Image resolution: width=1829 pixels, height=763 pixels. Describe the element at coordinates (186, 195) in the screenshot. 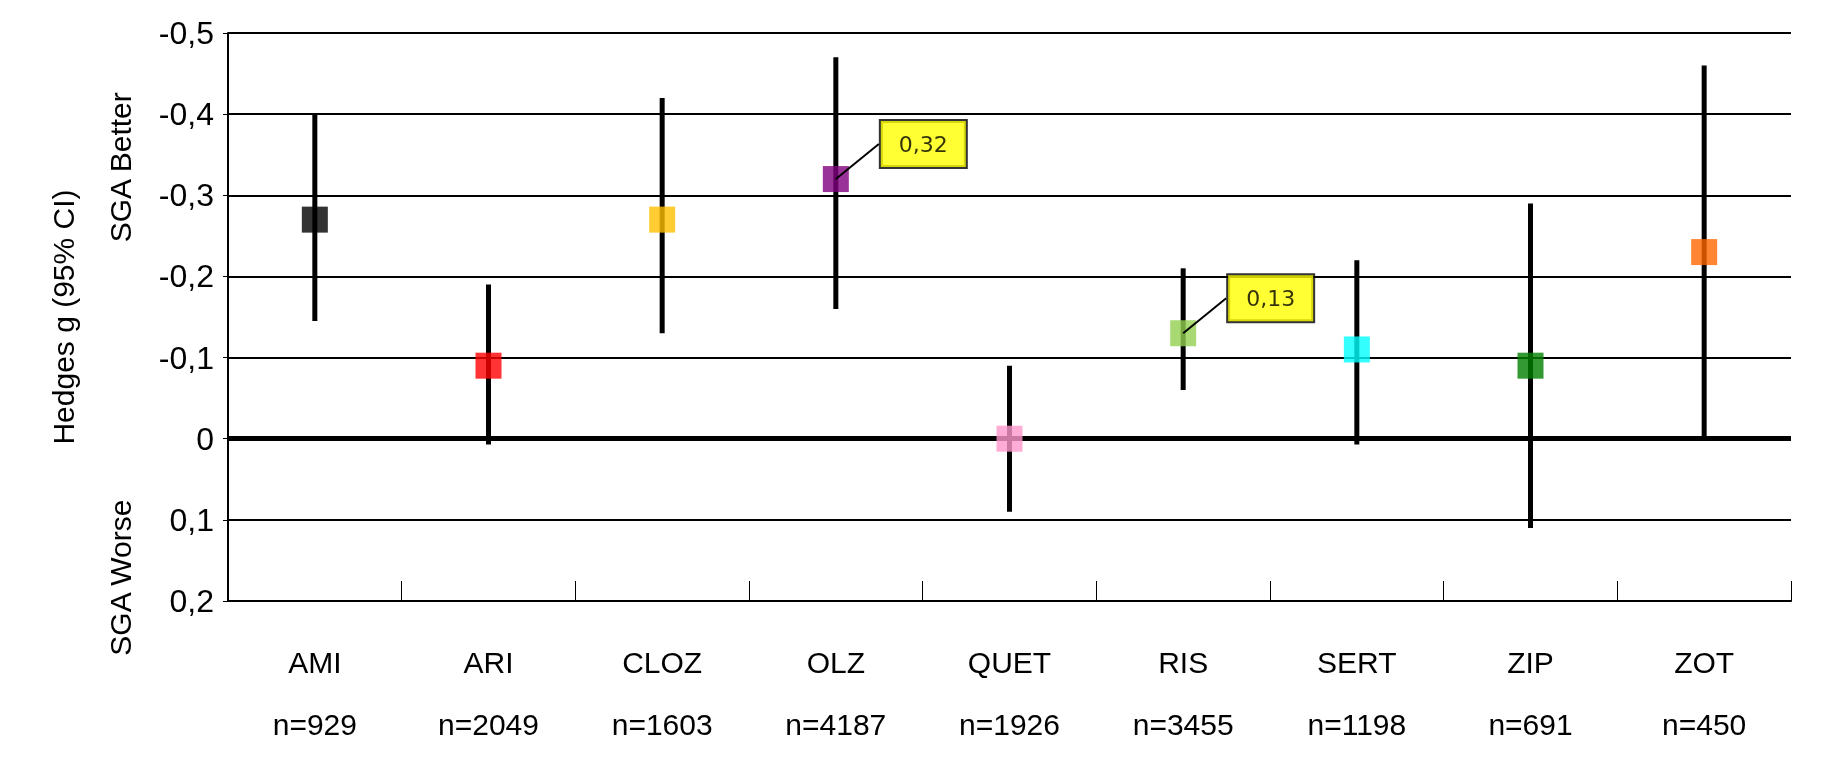

I see `y-tick-label: -0,3` at that location.